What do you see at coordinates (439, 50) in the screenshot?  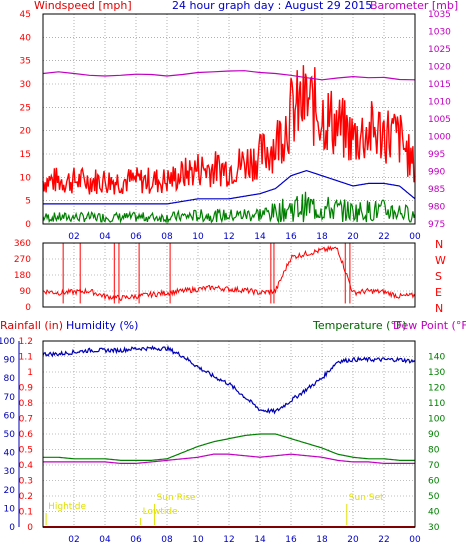 I see `barometer-tick-label: 1025` at bounding box center [439, 50].